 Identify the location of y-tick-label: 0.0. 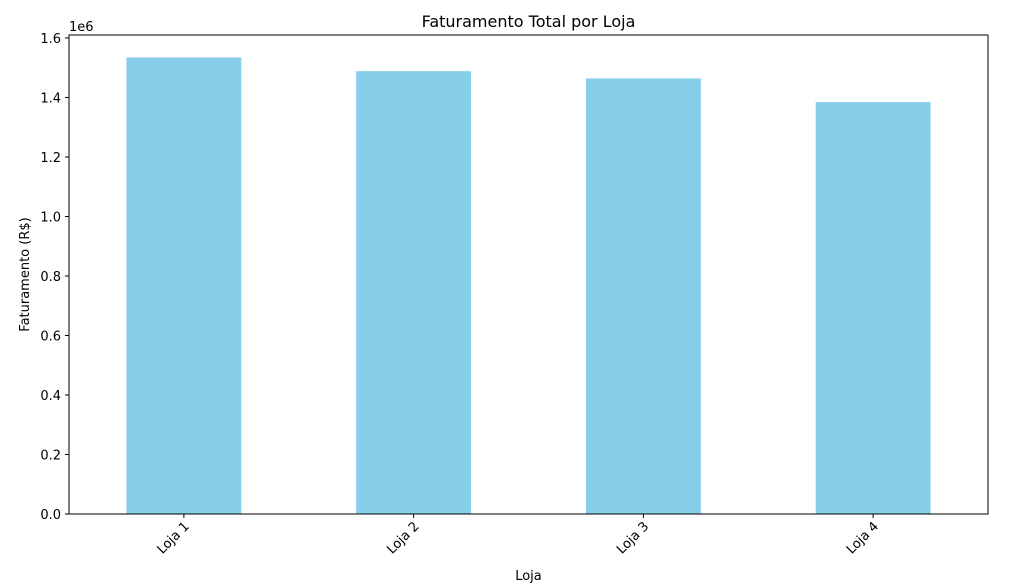
(50, 515).